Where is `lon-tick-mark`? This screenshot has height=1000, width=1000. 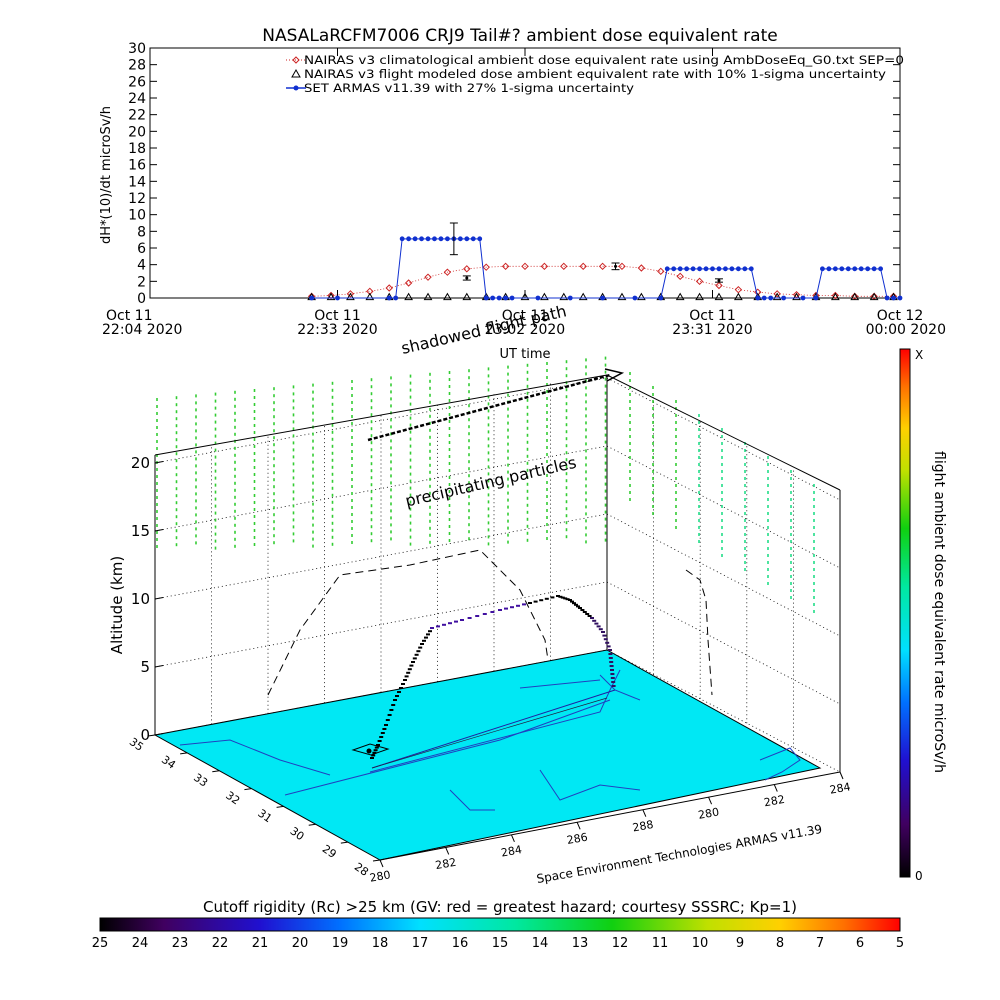
lon-tick-mark is located at coordinates (841, 775).